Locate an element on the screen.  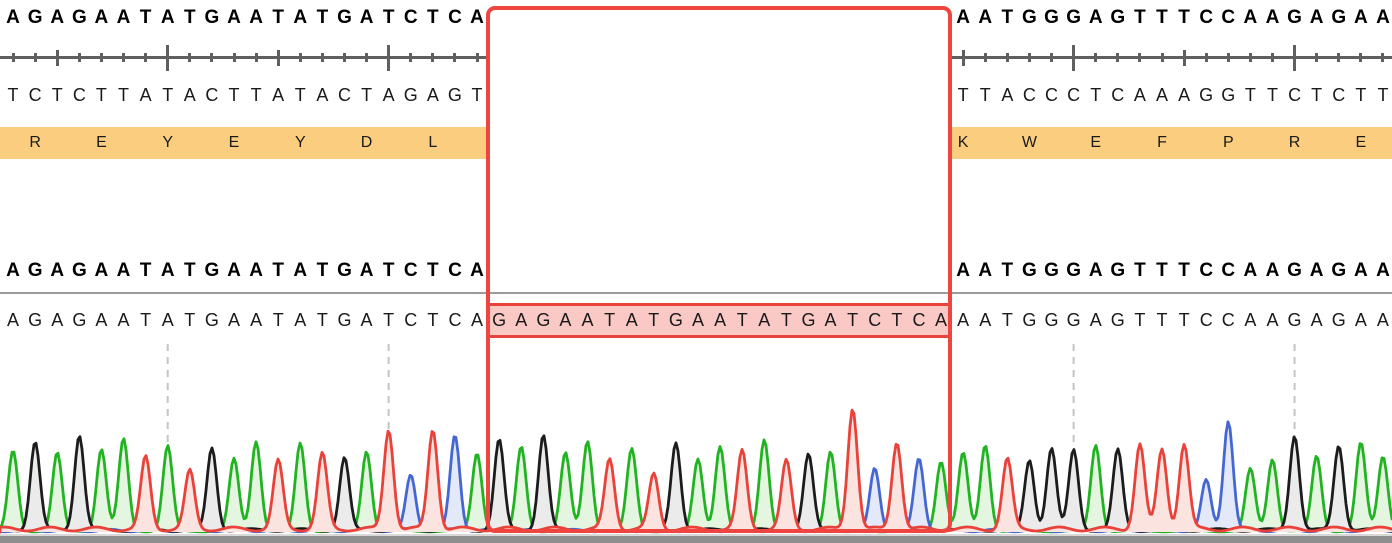
amino-acid-letter: L is located at coordinates (433, 142).